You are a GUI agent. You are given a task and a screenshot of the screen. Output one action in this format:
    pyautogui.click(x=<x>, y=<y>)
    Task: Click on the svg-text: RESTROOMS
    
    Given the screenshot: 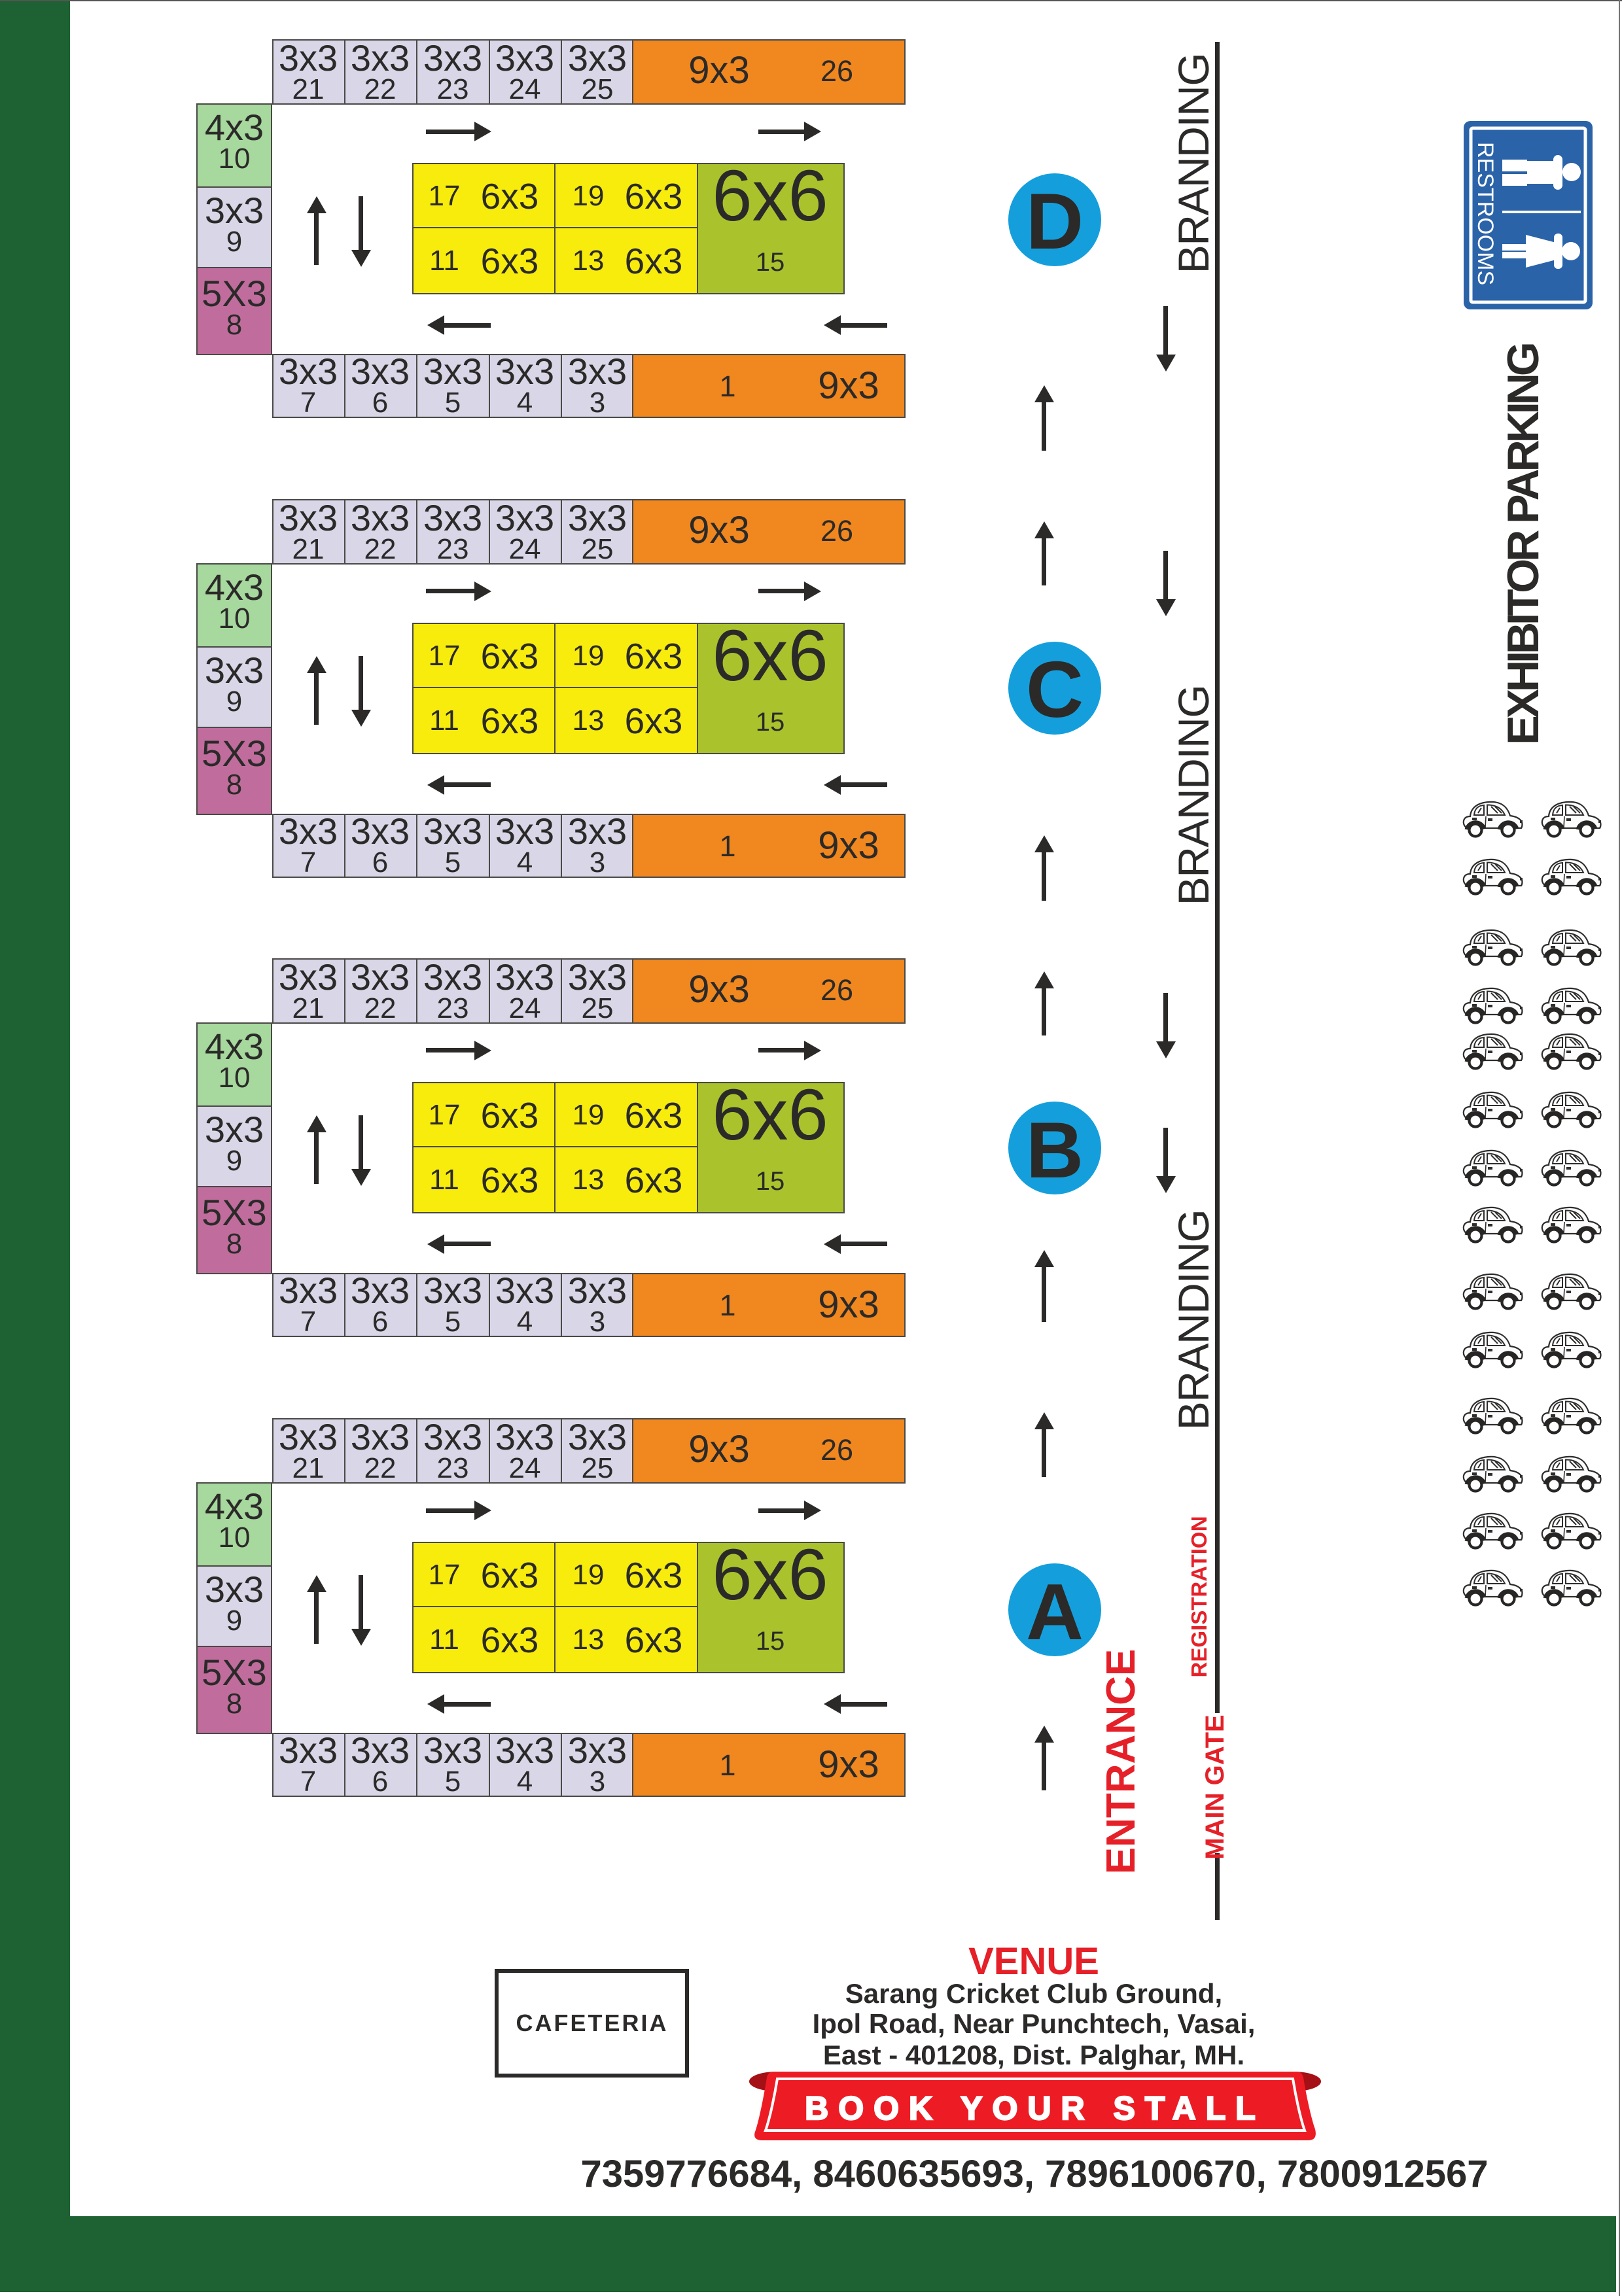 What is the action you would take?
    pyautogui.click(x=1486, y=213)
    